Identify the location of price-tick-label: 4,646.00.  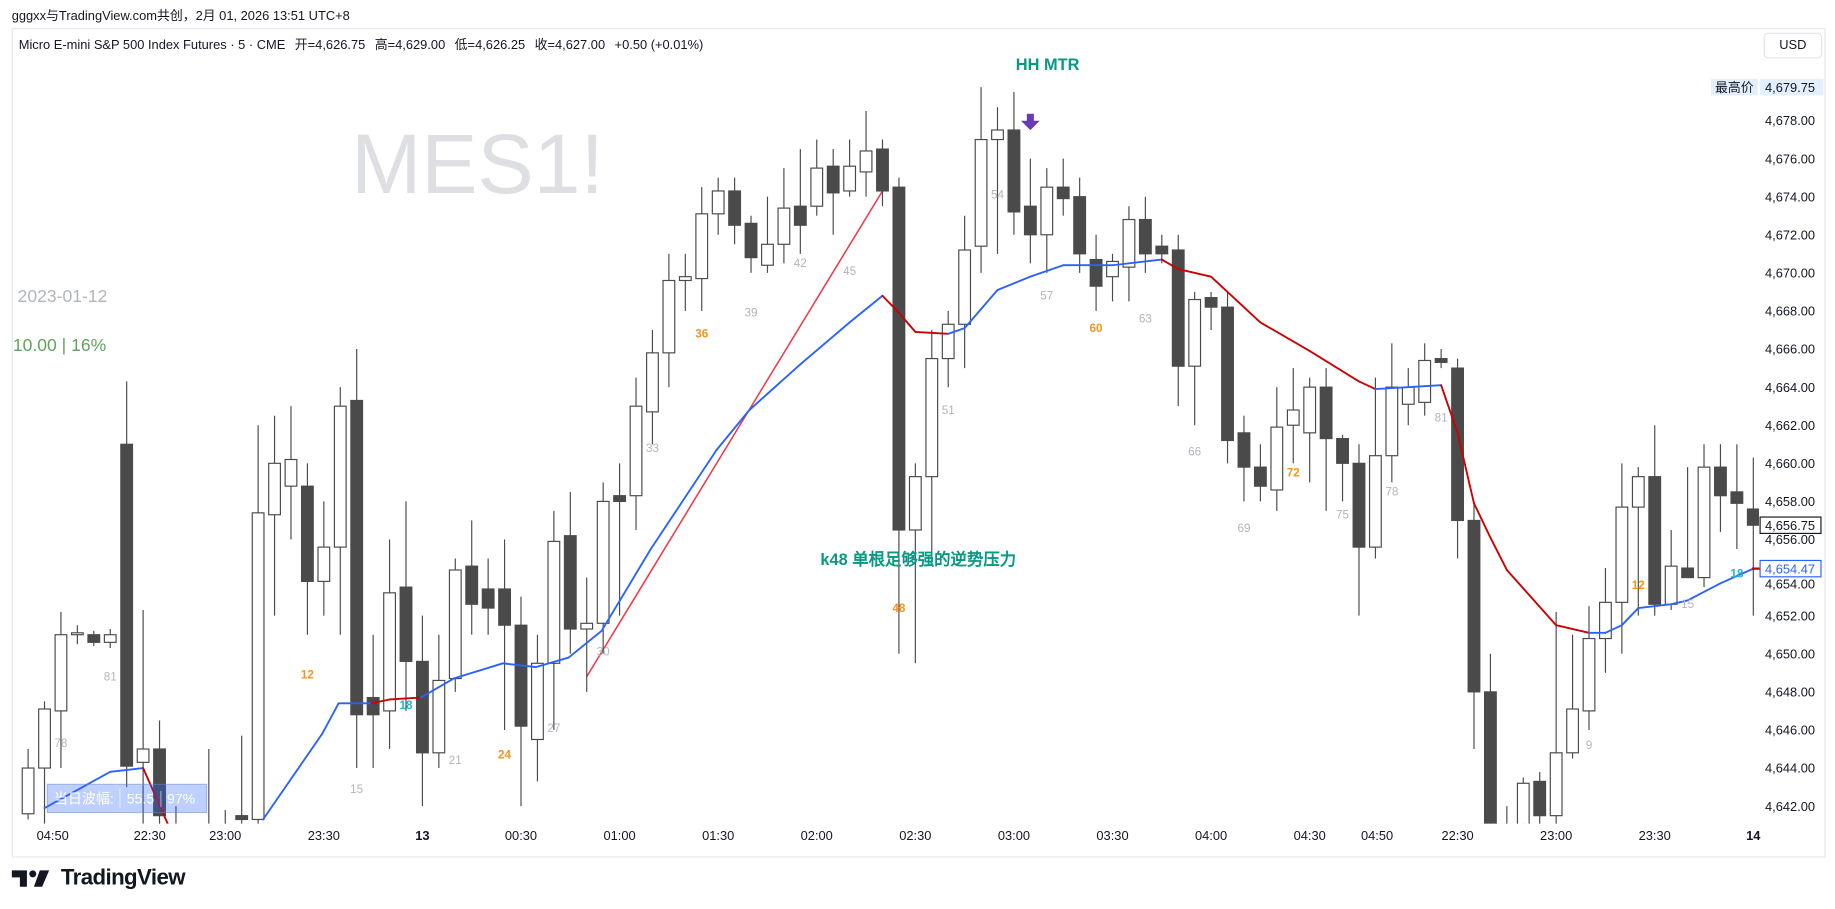
(1790, 730).